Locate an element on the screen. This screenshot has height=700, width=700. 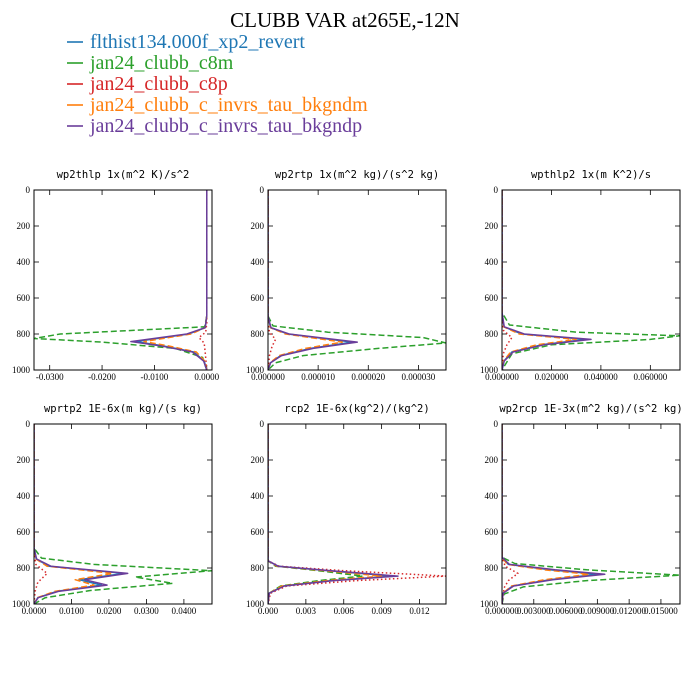
legend-label: jan24_clubb_c_invrs_tau_bkgndp is located at coordinates (225, 126).